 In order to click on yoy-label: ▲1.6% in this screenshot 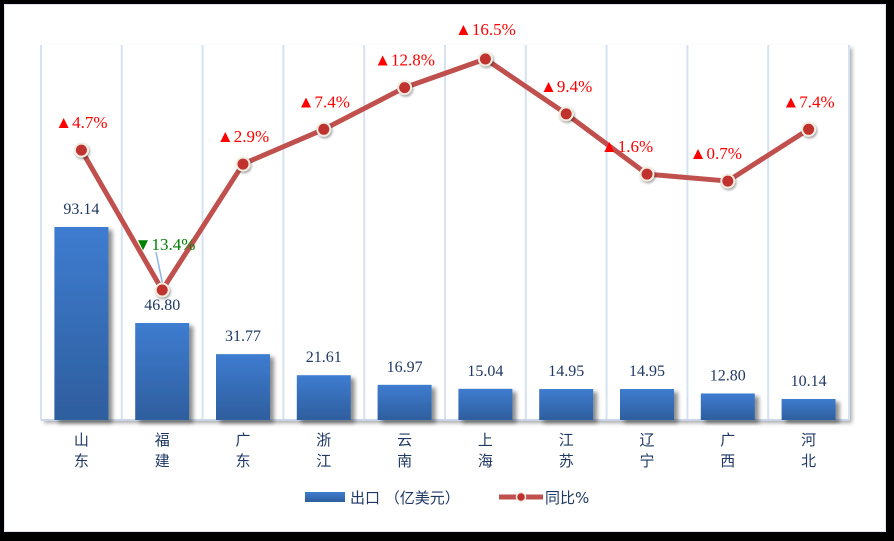, I will do `click(627, 146)`.